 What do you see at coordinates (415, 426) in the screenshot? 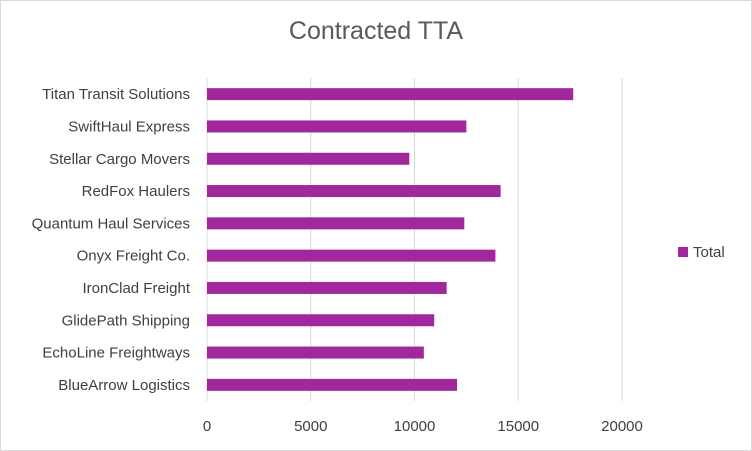
I see `x-tick-label: 10000` at bounding box center [415, 426].